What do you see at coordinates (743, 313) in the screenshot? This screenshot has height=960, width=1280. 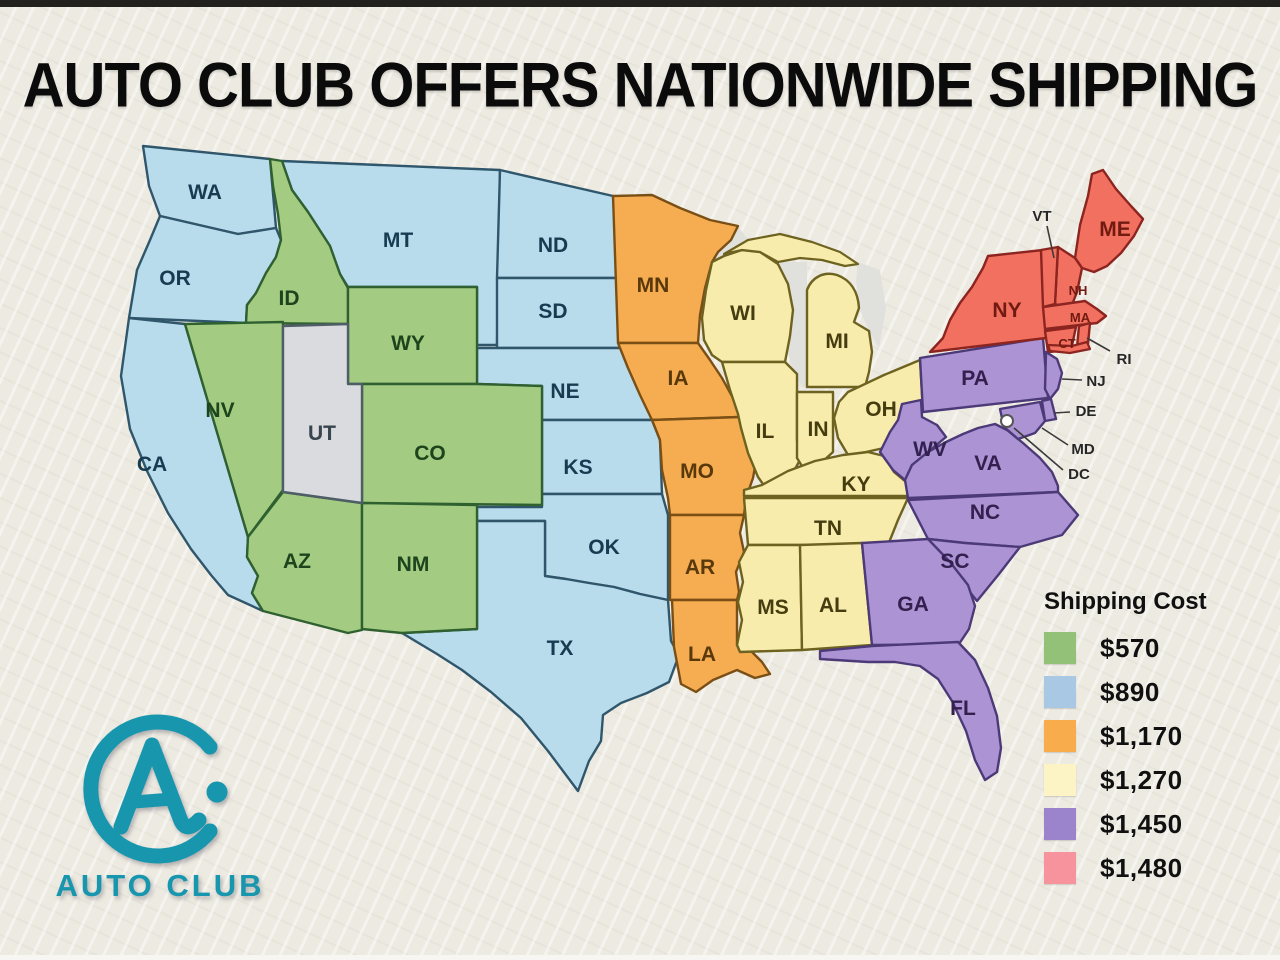 I see `state-label-wi: WI` at bounding box center [743, 313].